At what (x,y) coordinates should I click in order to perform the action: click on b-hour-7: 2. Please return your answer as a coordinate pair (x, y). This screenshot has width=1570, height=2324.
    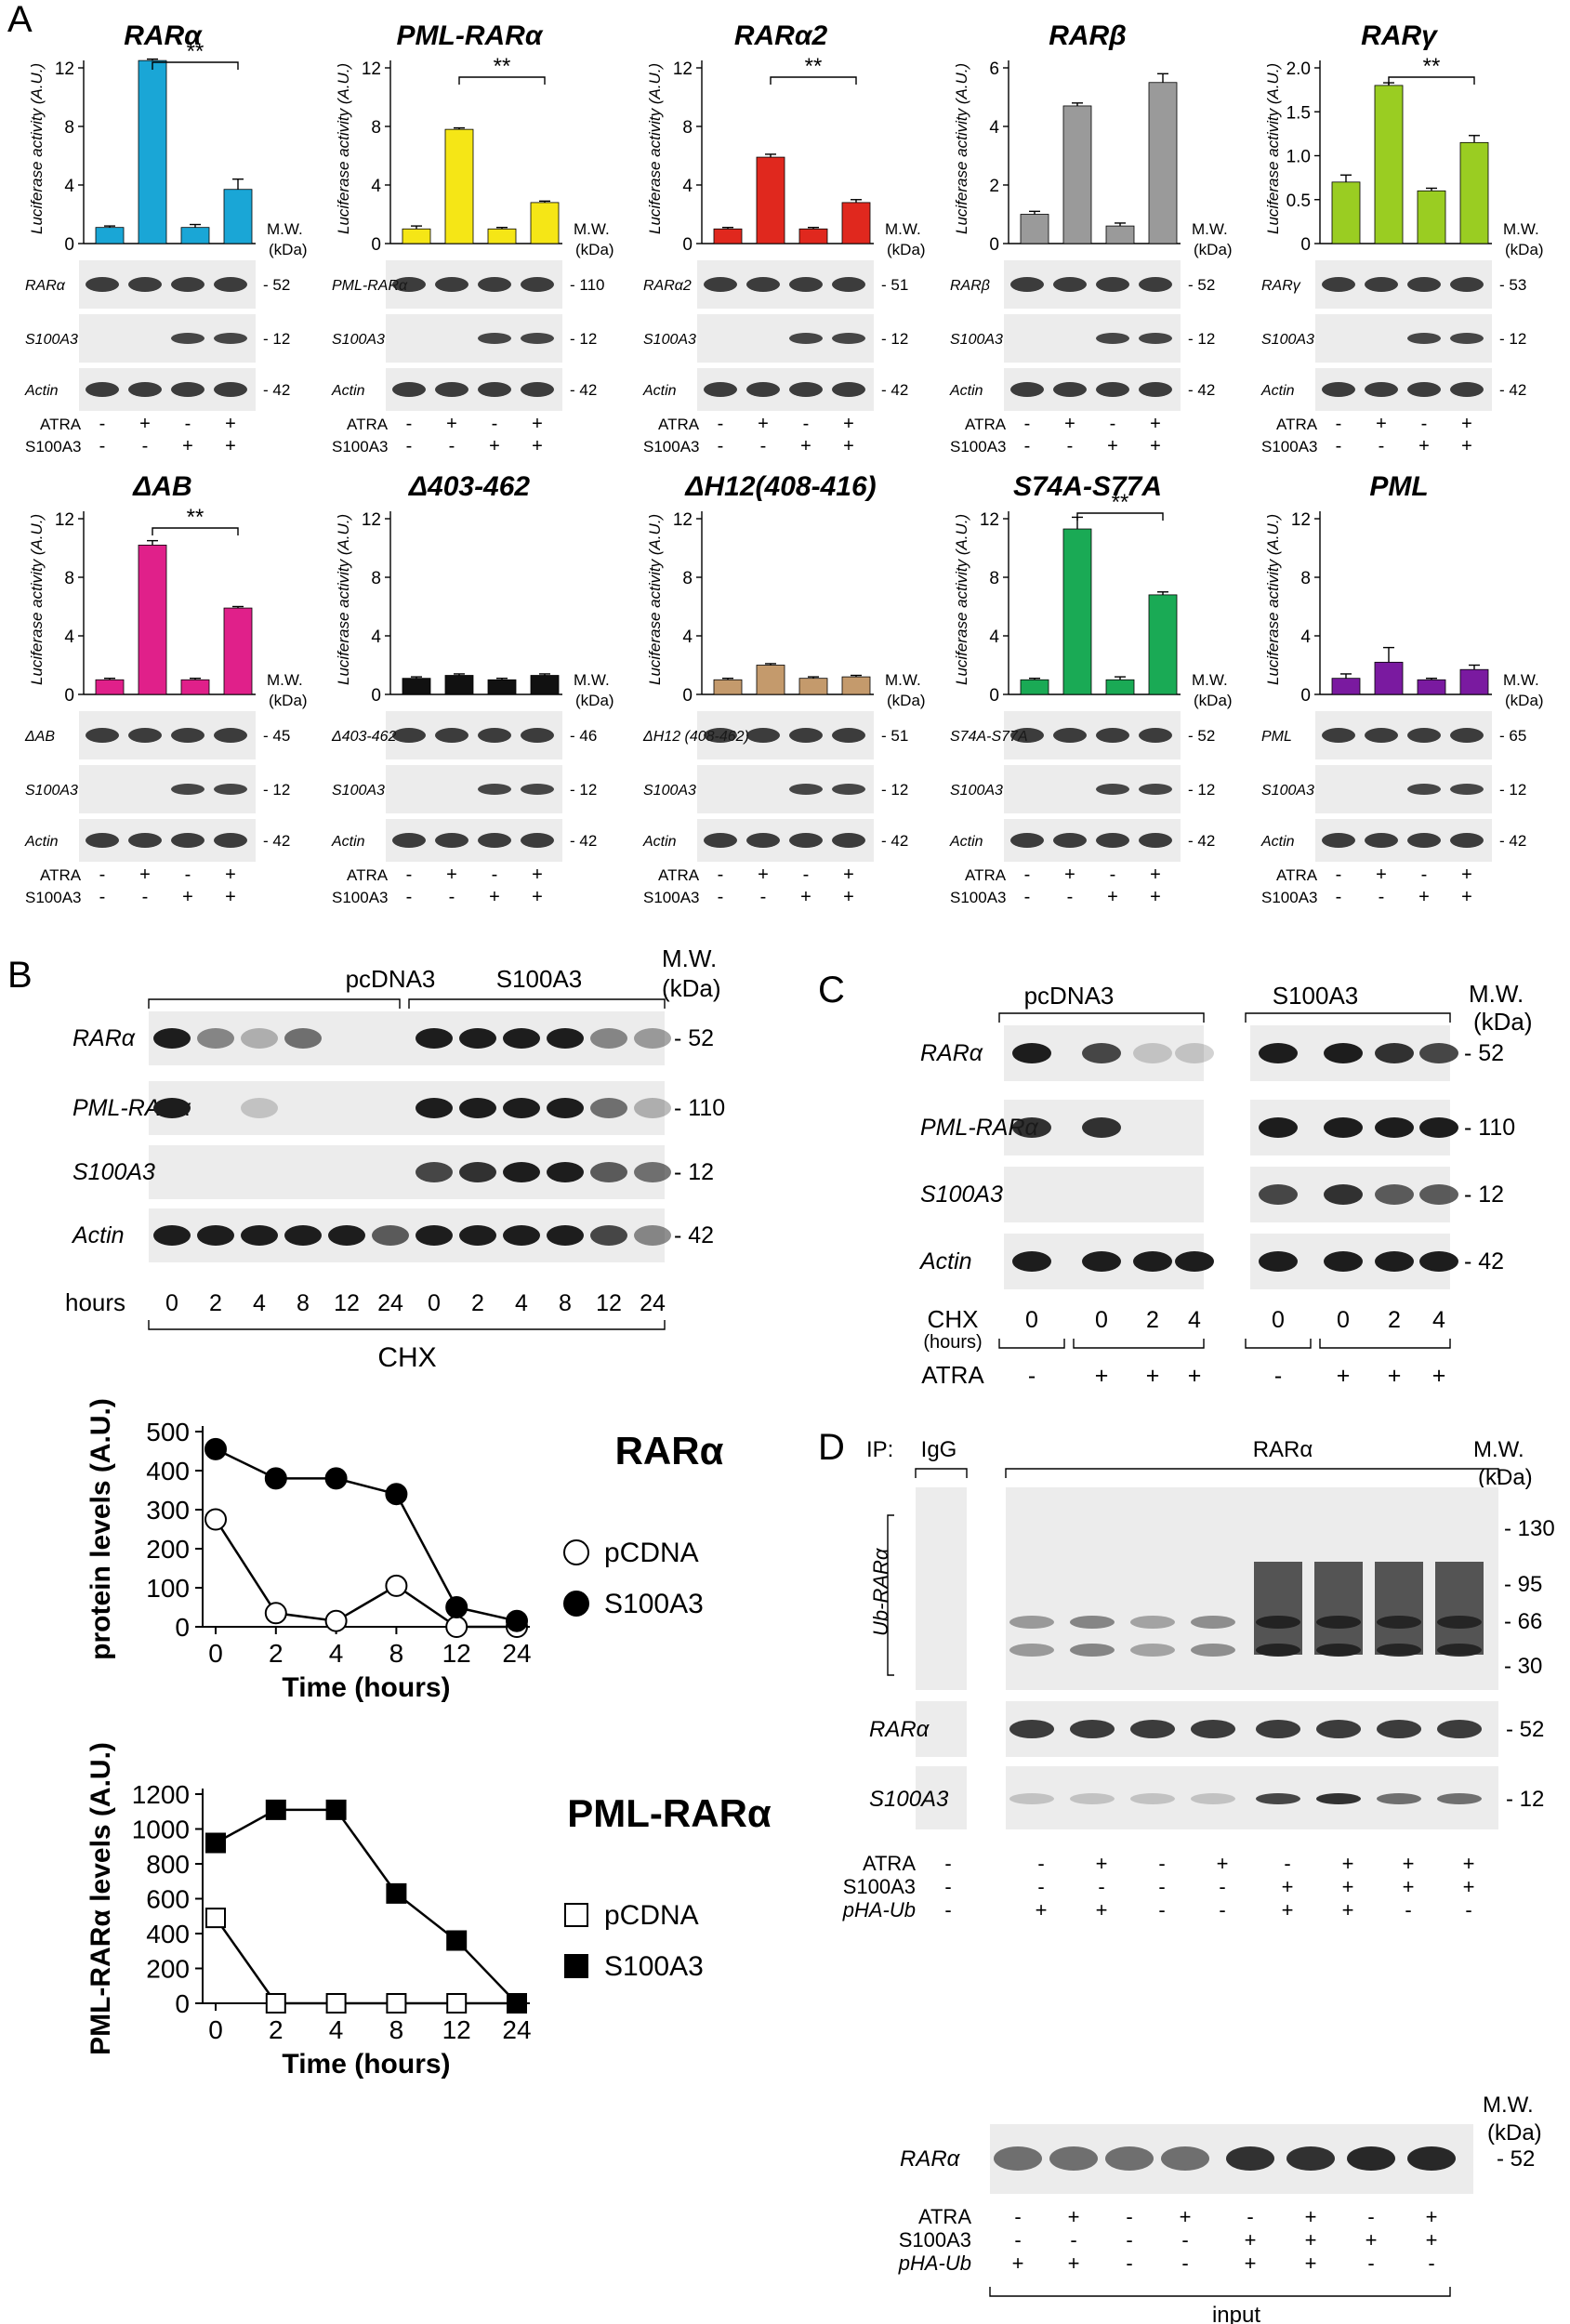
    Looking at the image, I should click on (478, 1303).